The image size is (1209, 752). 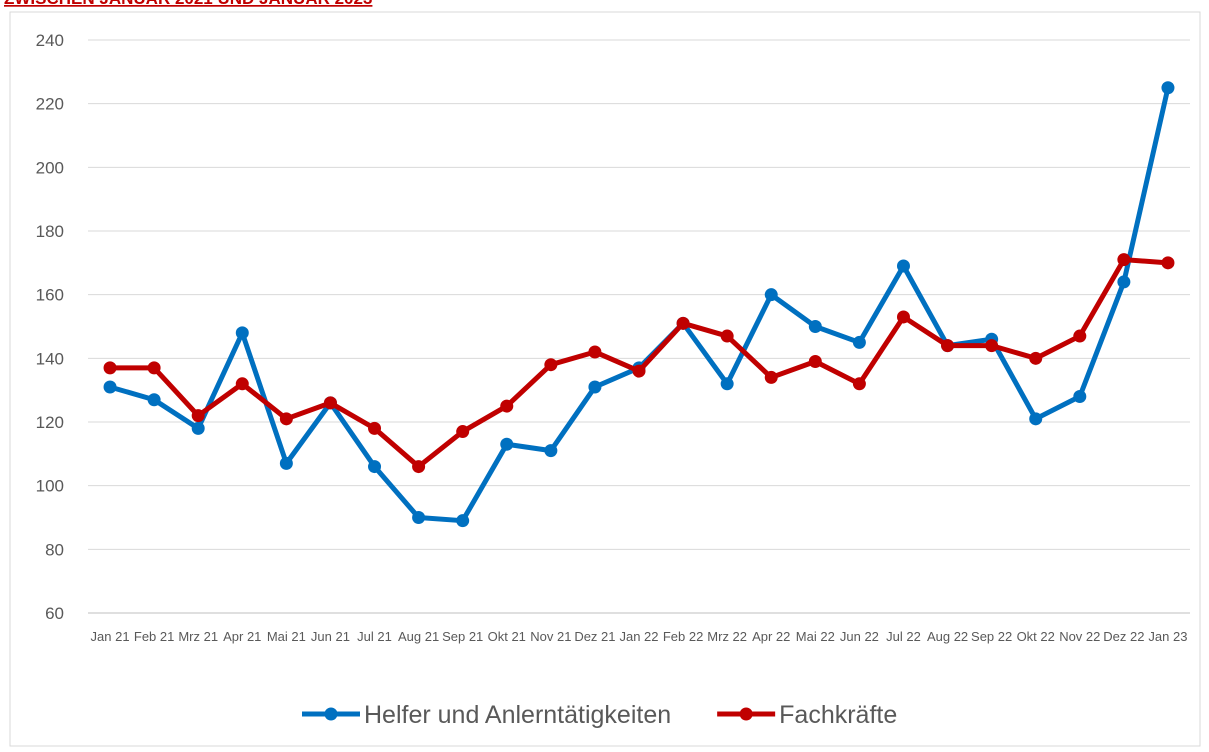 I want to click on y-tick-label: 180, so click(x=50, y=231).